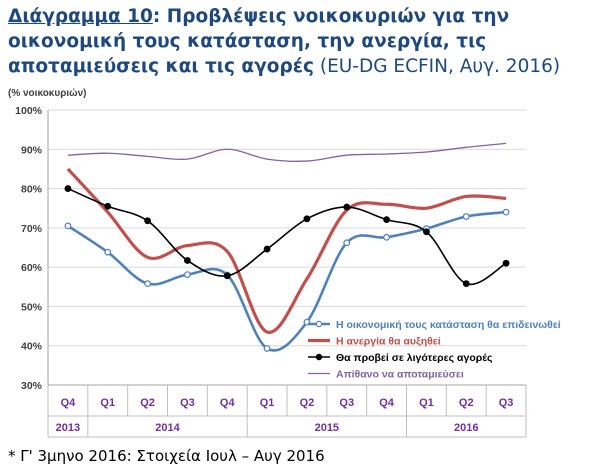 The width and height of the screenshot is (589, 475). What do you see at coordinates (32, 150) in the screenshot?
I see `y-tick-label: 90%` at bounding box center [32, 150].